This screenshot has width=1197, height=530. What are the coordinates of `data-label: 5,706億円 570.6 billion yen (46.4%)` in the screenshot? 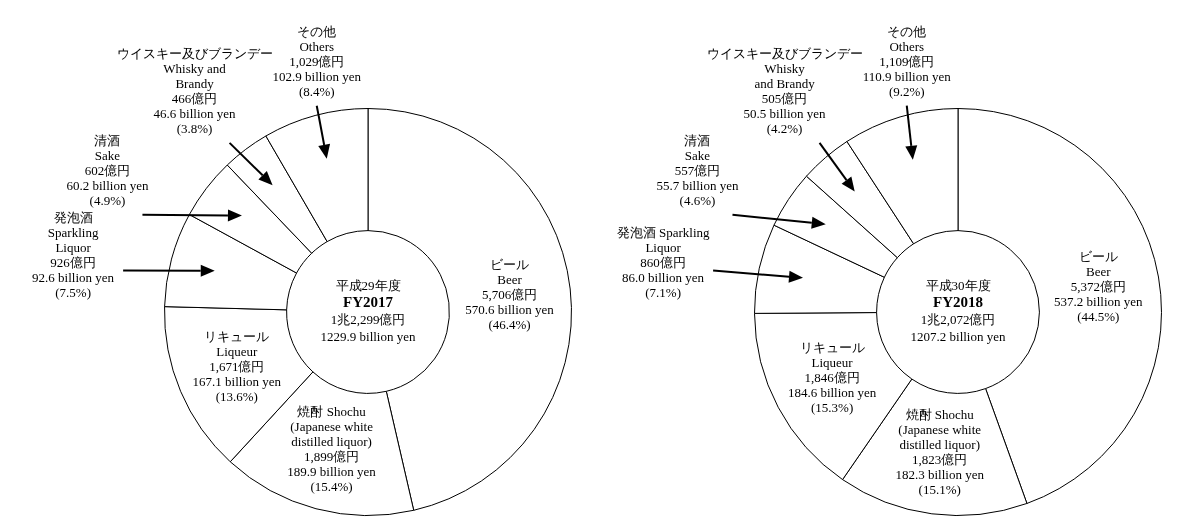 It's located at (510, 310).